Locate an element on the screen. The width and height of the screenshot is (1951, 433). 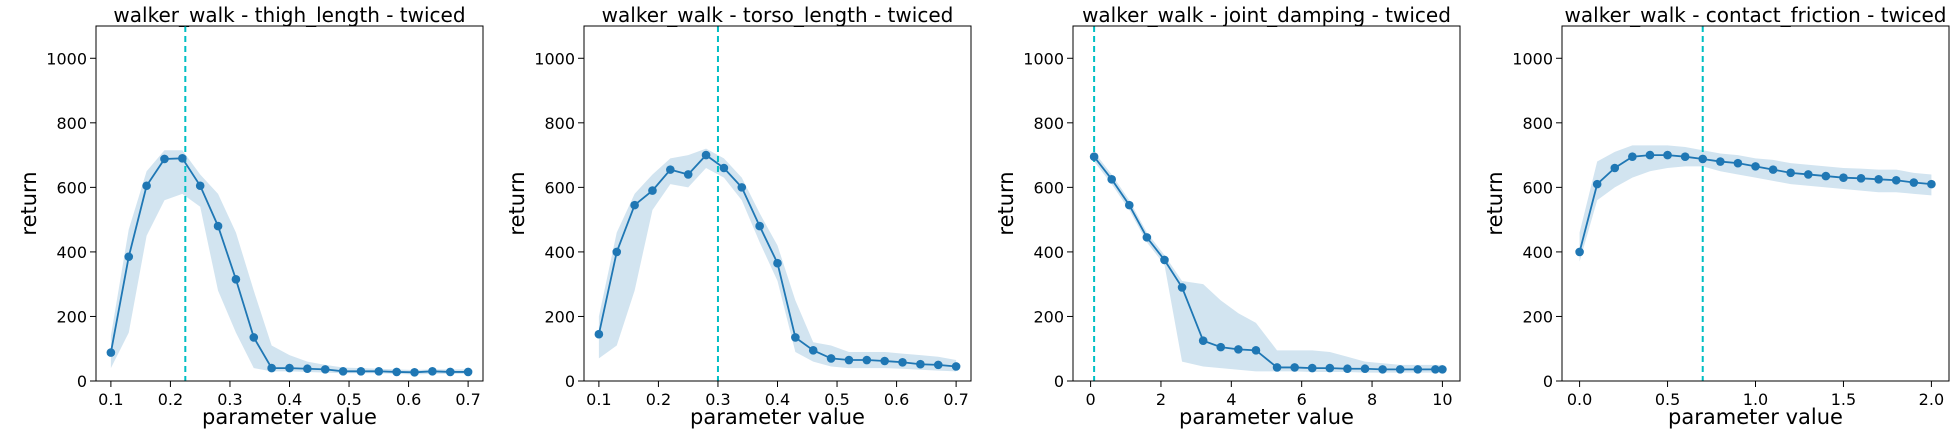
x-tick-label: 1.0 is located at coordinates (1755, 399).